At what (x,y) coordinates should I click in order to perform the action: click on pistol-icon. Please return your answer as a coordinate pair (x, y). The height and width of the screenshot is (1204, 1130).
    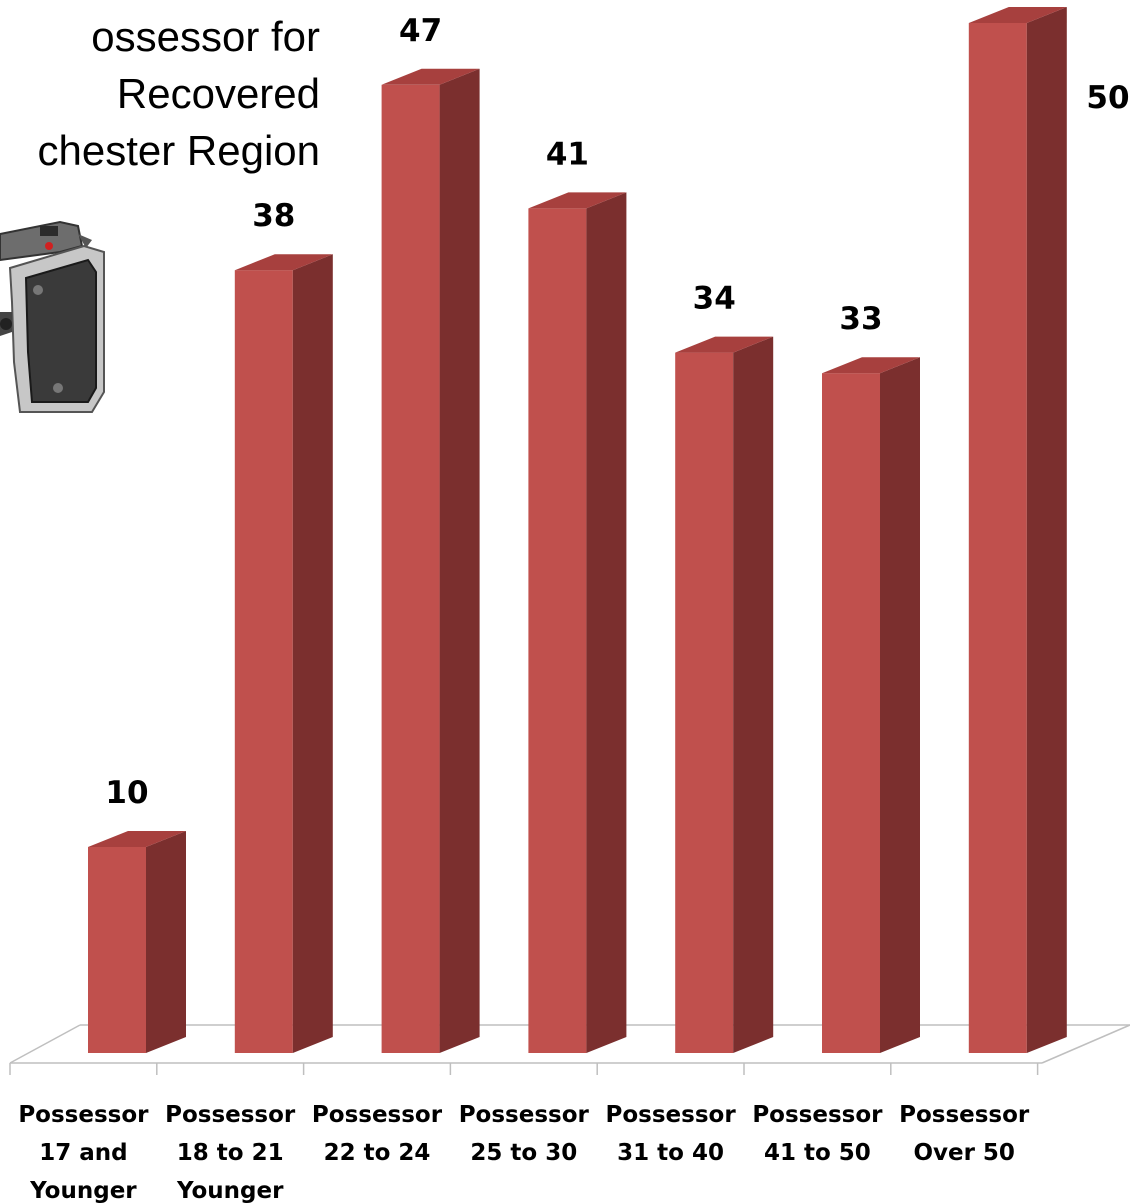
    Looking at the image, I should click on (52, 316).